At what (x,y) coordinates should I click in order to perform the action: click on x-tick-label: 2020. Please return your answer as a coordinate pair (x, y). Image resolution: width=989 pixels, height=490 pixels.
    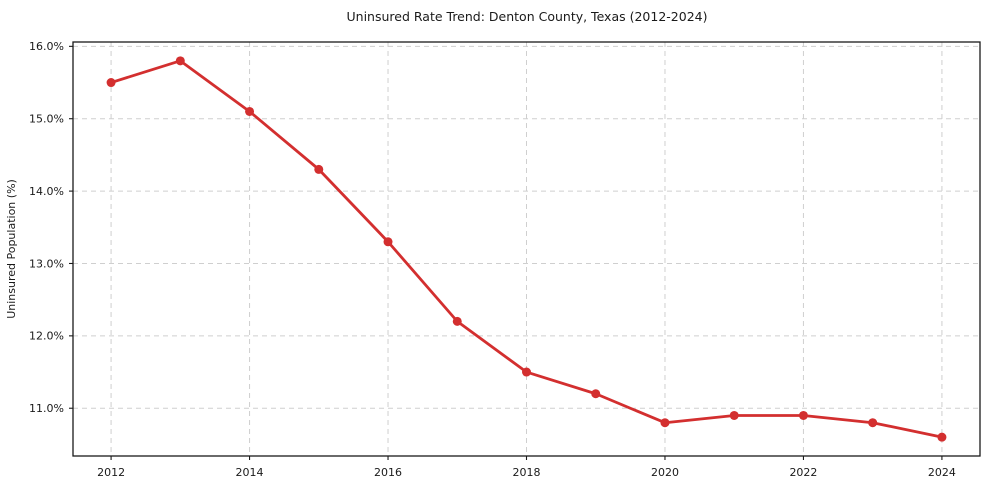
    Looking at the image, I should click on (665, 472).